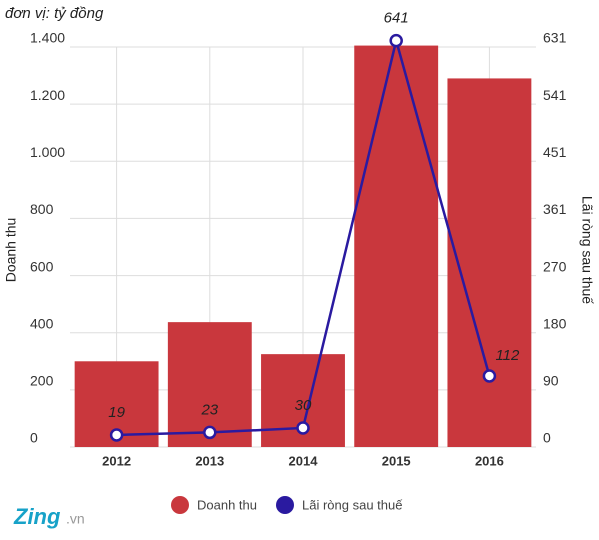  I want to click on x-tick-label: 2016, so click(489, 460).